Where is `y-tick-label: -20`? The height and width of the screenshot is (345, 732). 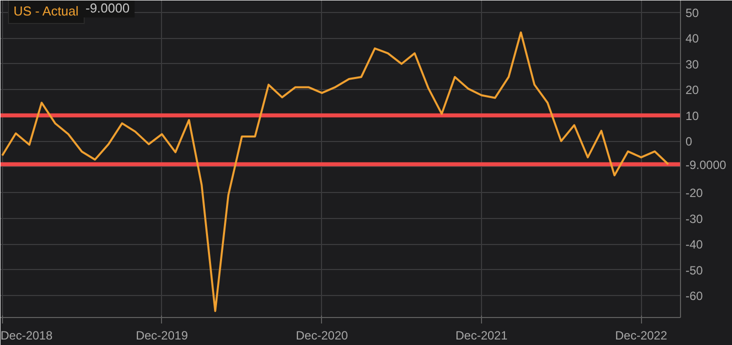 y-tick-label: -20 is located at coordinates (695, 193).